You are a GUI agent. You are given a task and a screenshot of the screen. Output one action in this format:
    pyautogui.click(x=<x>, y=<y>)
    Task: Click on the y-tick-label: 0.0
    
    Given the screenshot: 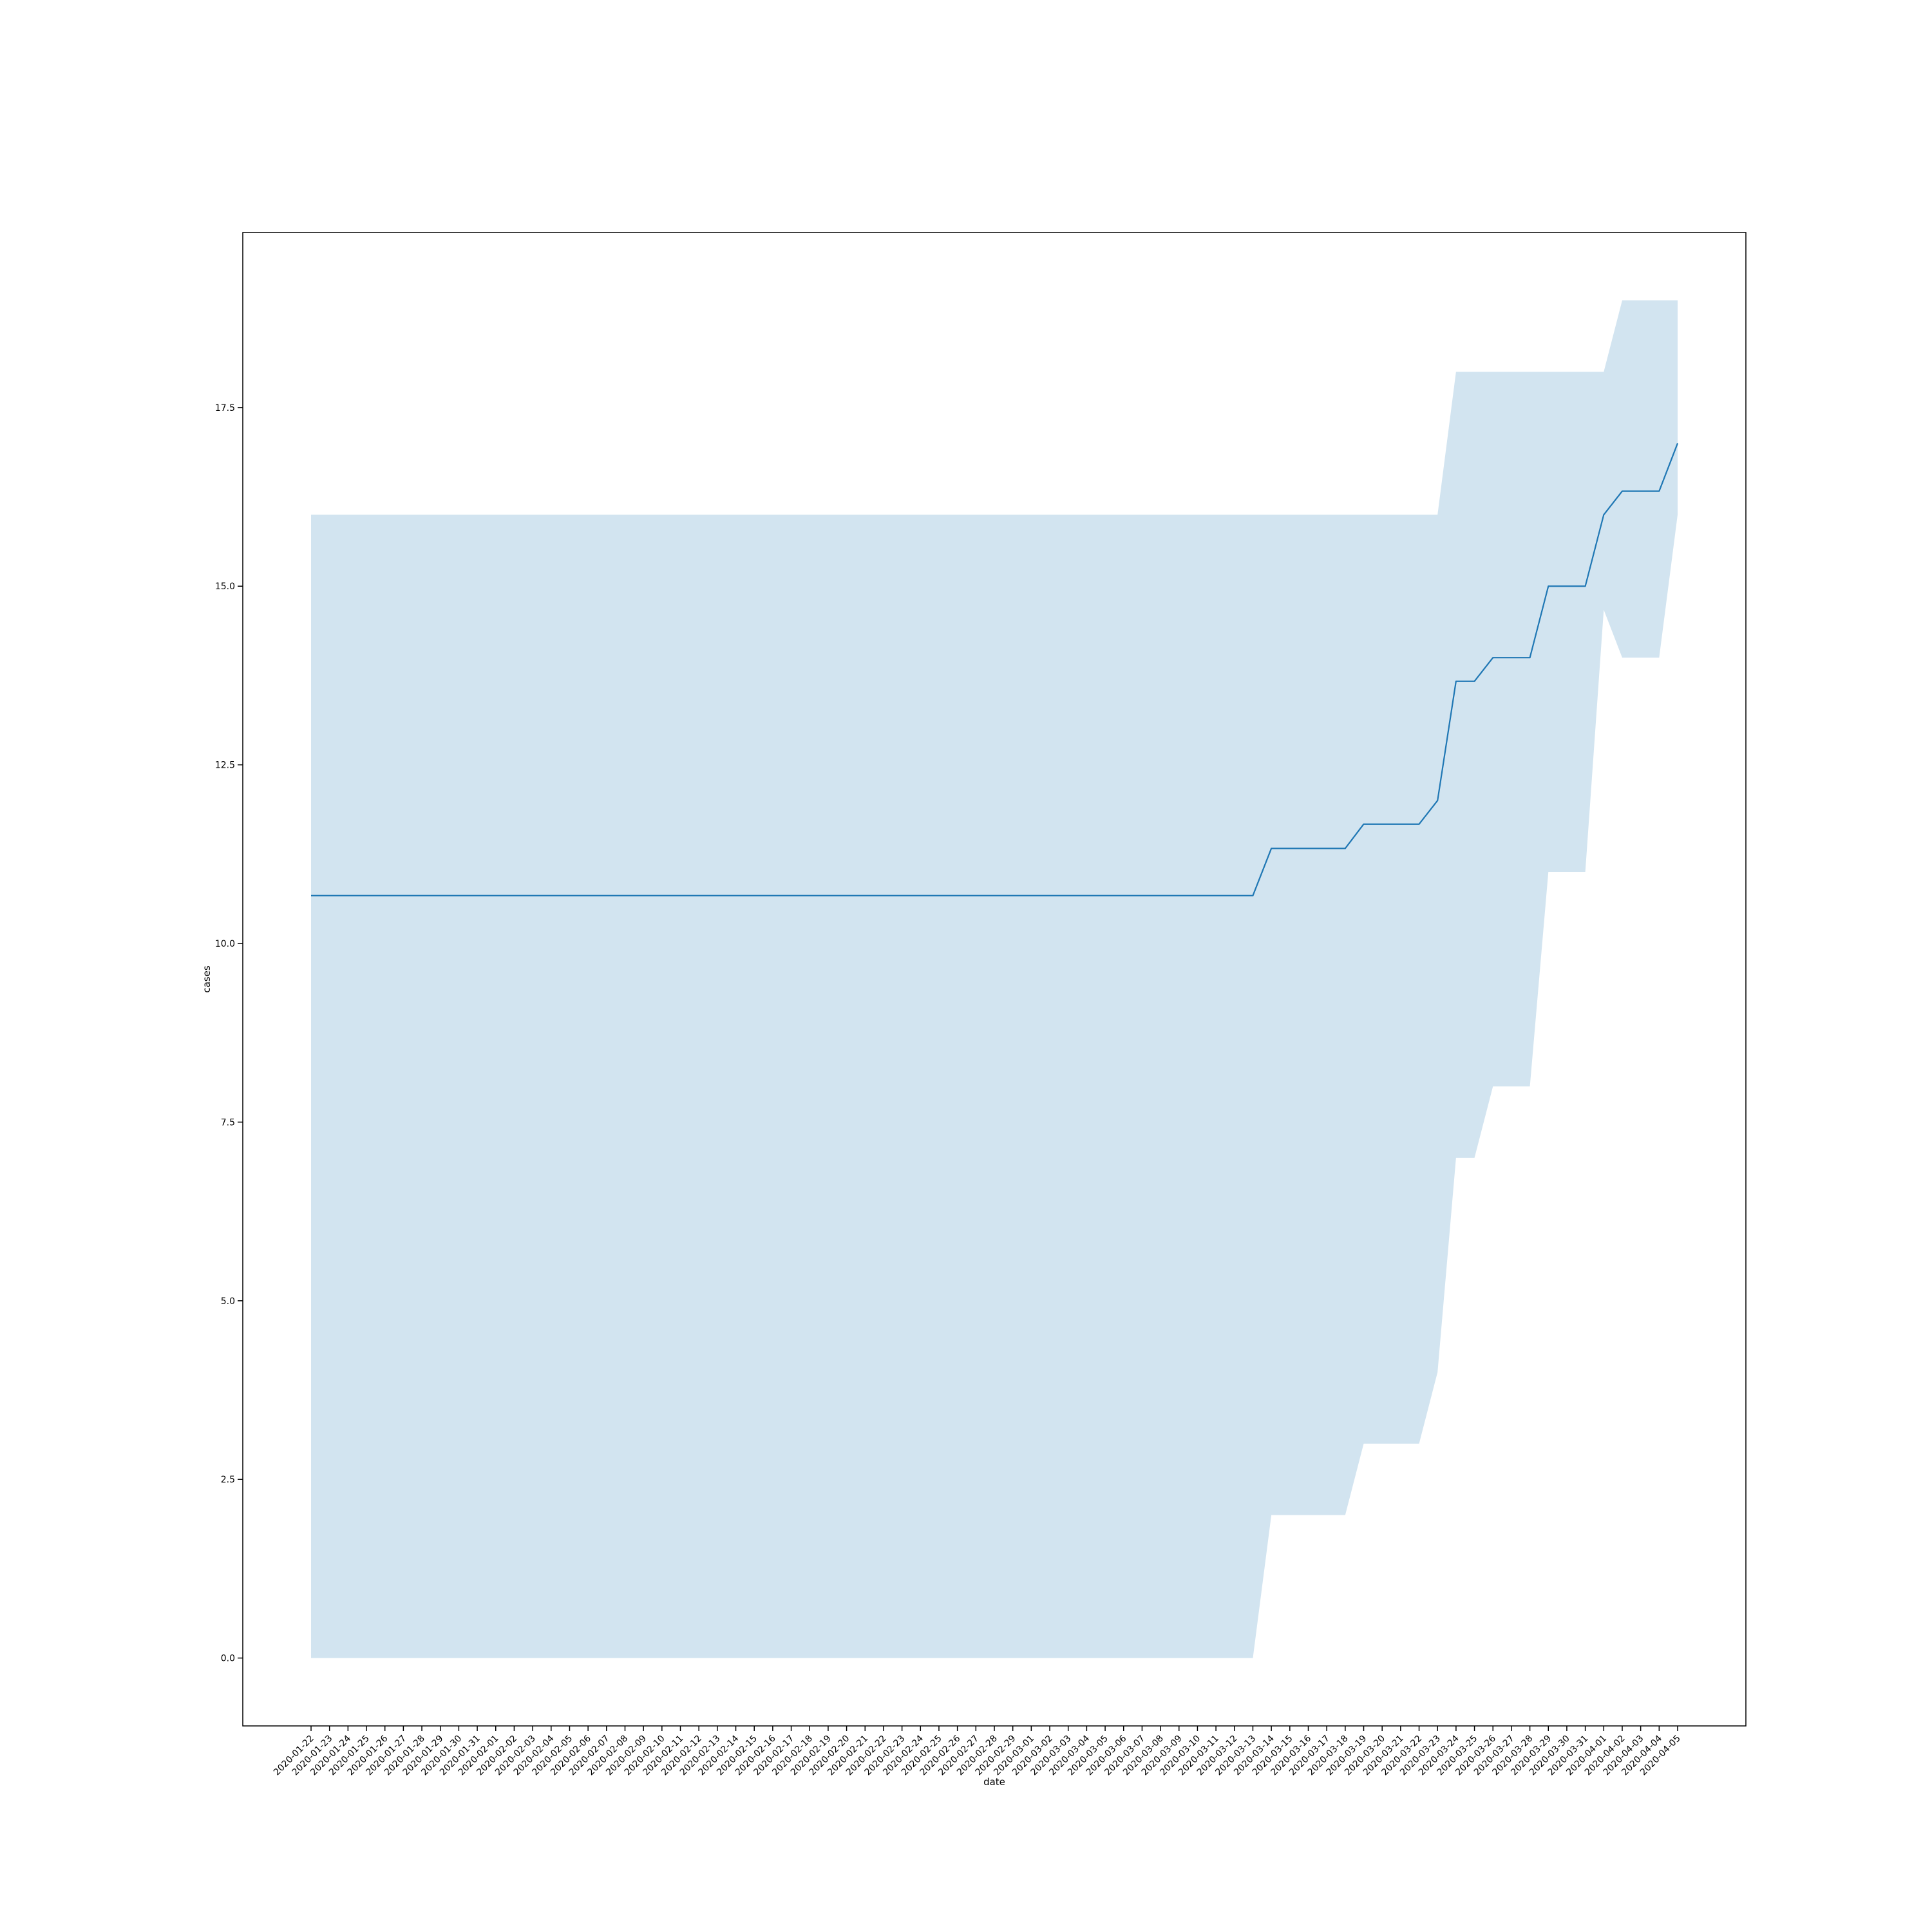 What is the action you would take?
    pyautogui.click(x=228, y=1659)
    